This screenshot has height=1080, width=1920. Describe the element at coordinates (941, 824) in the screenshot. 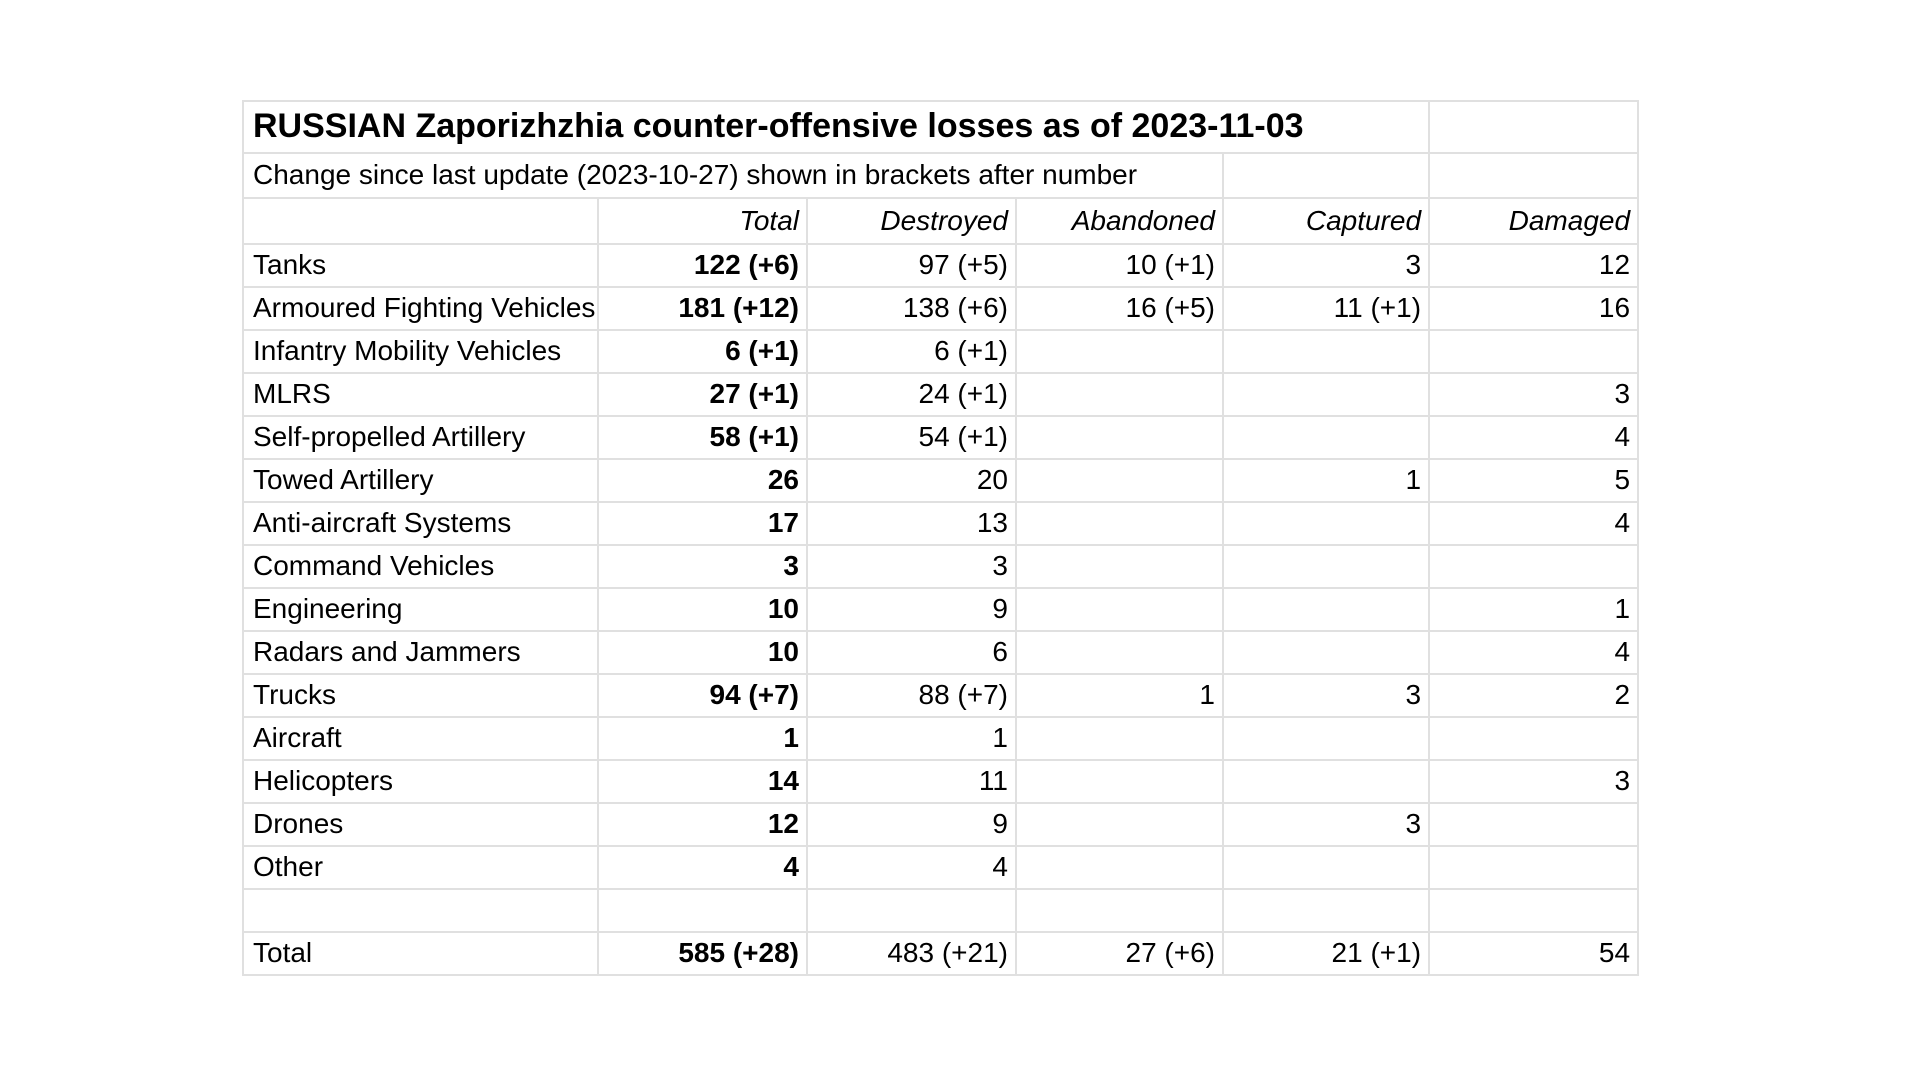

I see `table-row: Drones 12 9 3` at that location.